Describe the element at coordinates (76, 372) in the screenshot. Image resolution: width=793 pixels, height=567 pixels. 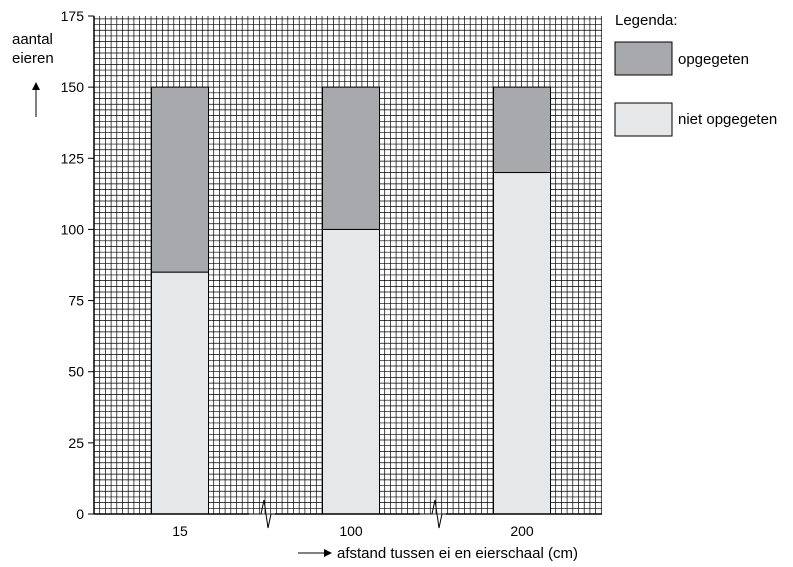
I see `y-tick-label: 50` at that location.